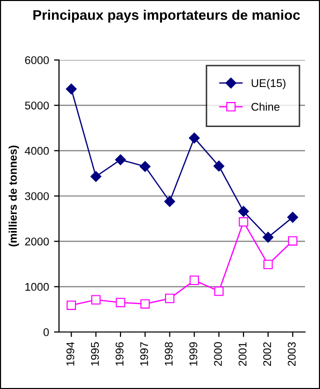 This screenshot has height=389, width=320. What do you see at coordinates (37, 286) in the screenshot?
I see `y-tick-label: 1000` at bounding box center [37, 286].